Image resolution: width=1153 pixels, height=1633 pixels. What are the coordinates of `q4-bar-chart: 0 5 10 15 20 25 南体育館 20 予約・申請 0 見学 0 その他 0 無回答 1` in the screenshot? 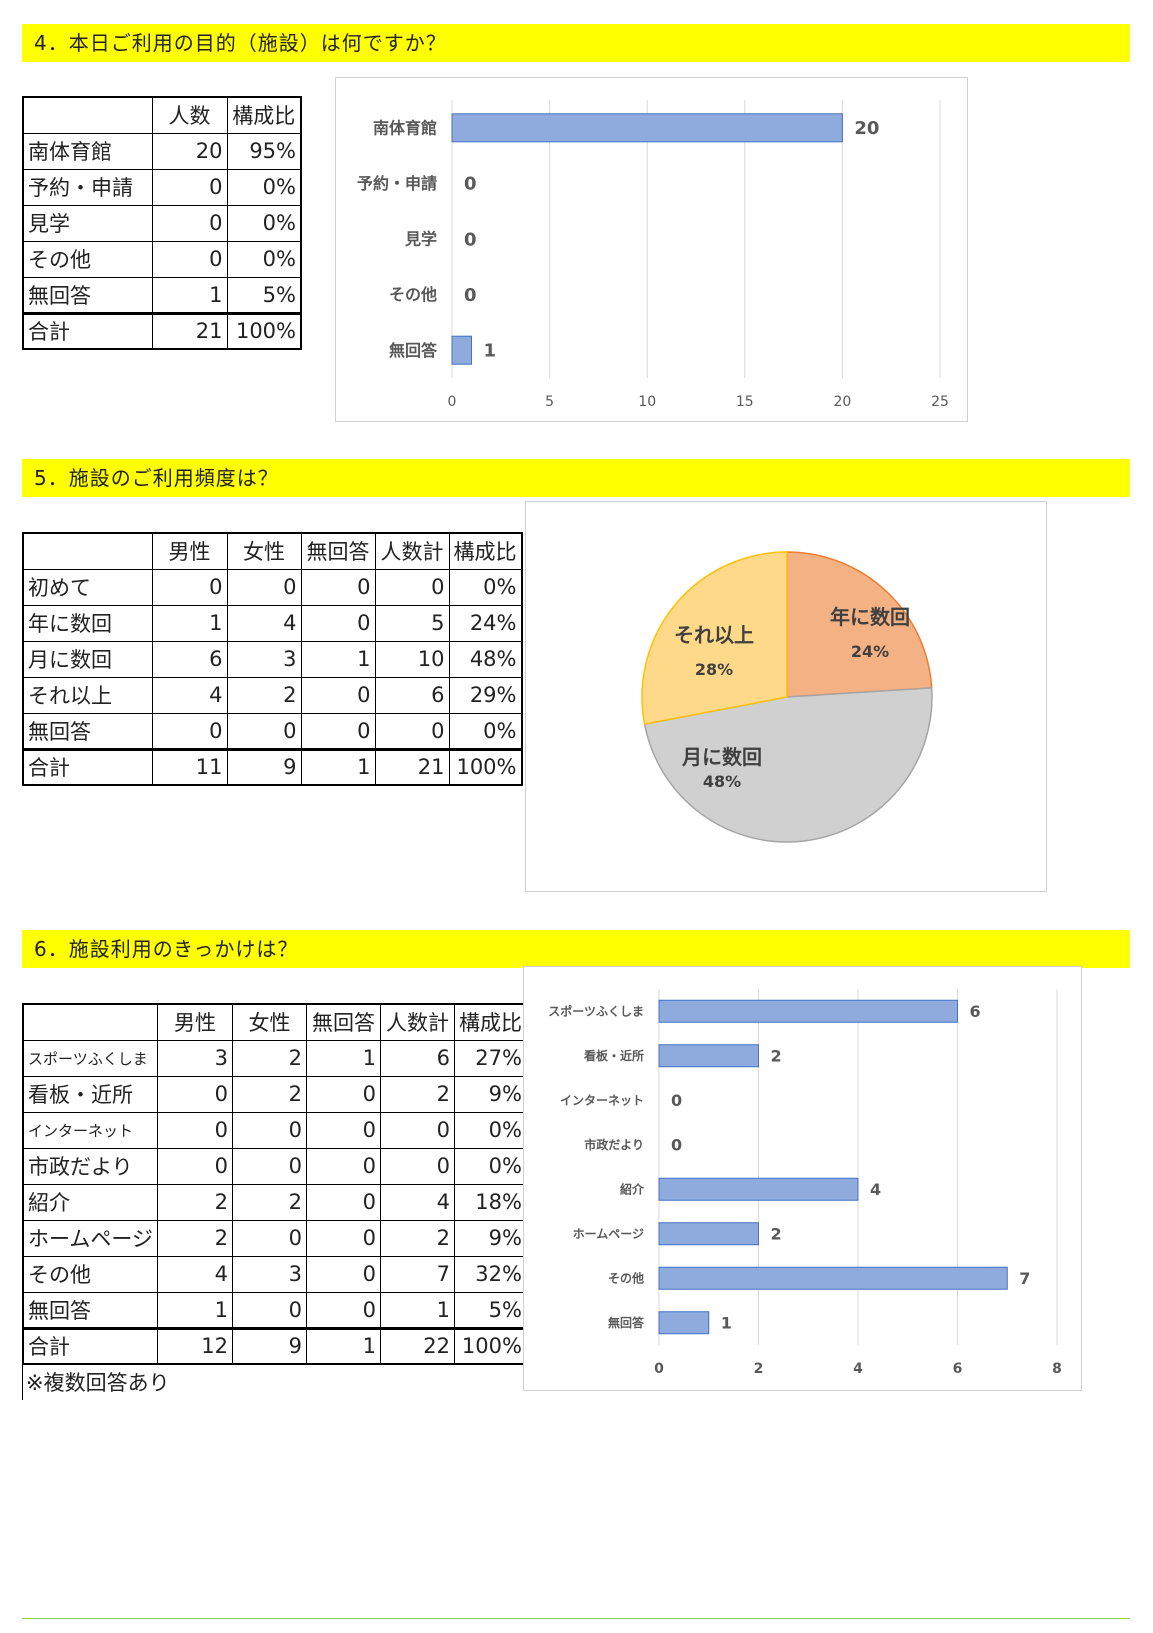 It's located at (651, 249).